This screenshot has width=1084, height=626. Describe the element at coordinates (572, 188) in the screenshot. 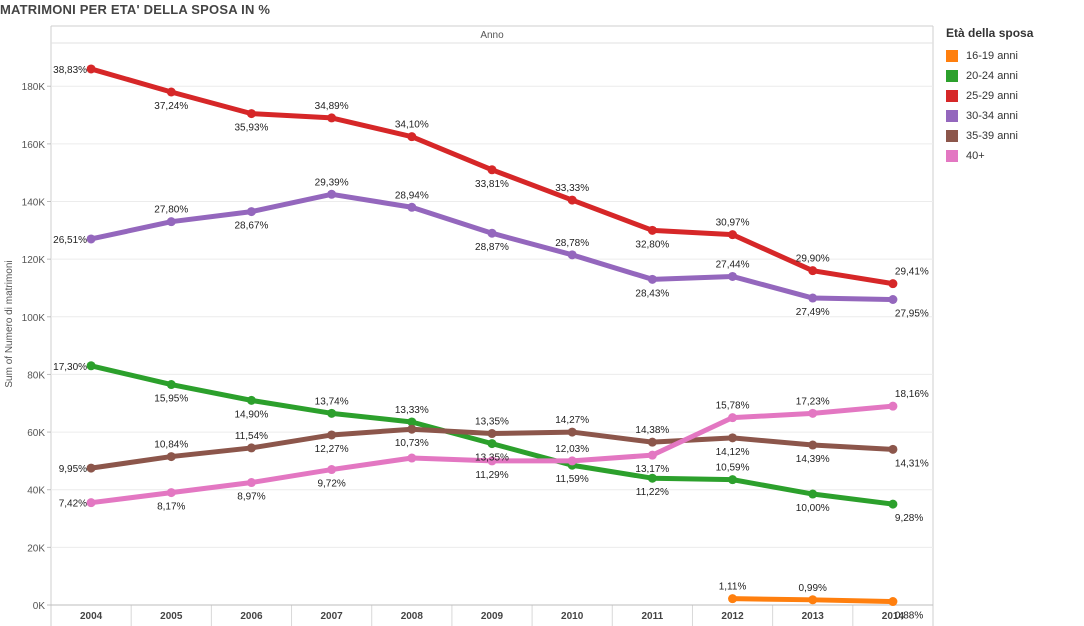

I see `data-label: 33,33%` at that location.